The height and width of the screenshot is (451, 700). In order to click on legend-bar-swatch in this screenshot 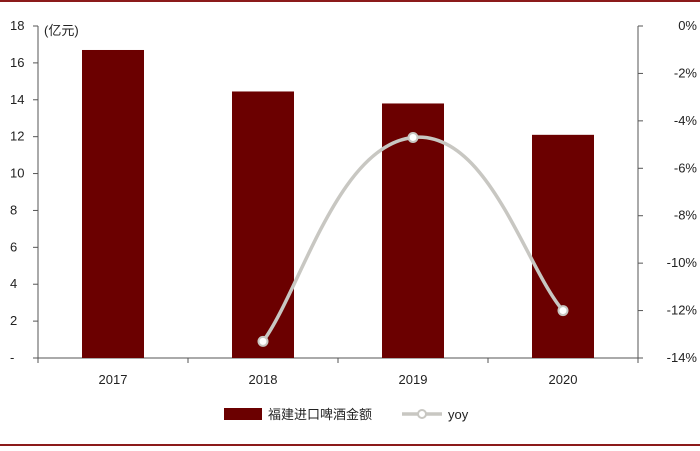, I will do `click(243, 414)`.